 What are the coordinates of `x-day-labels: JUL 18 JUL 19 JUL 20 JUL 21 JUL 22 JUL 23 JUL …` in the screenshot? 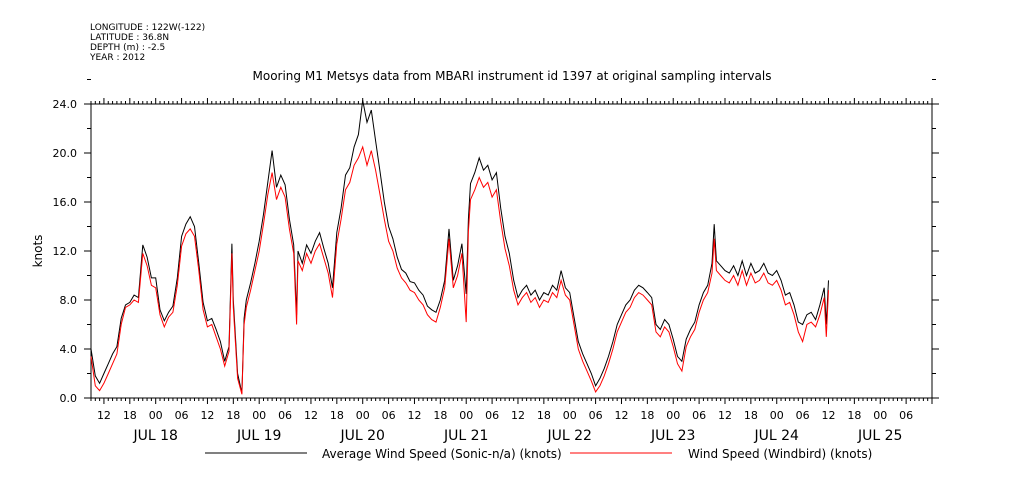 It's located at (517, 436).